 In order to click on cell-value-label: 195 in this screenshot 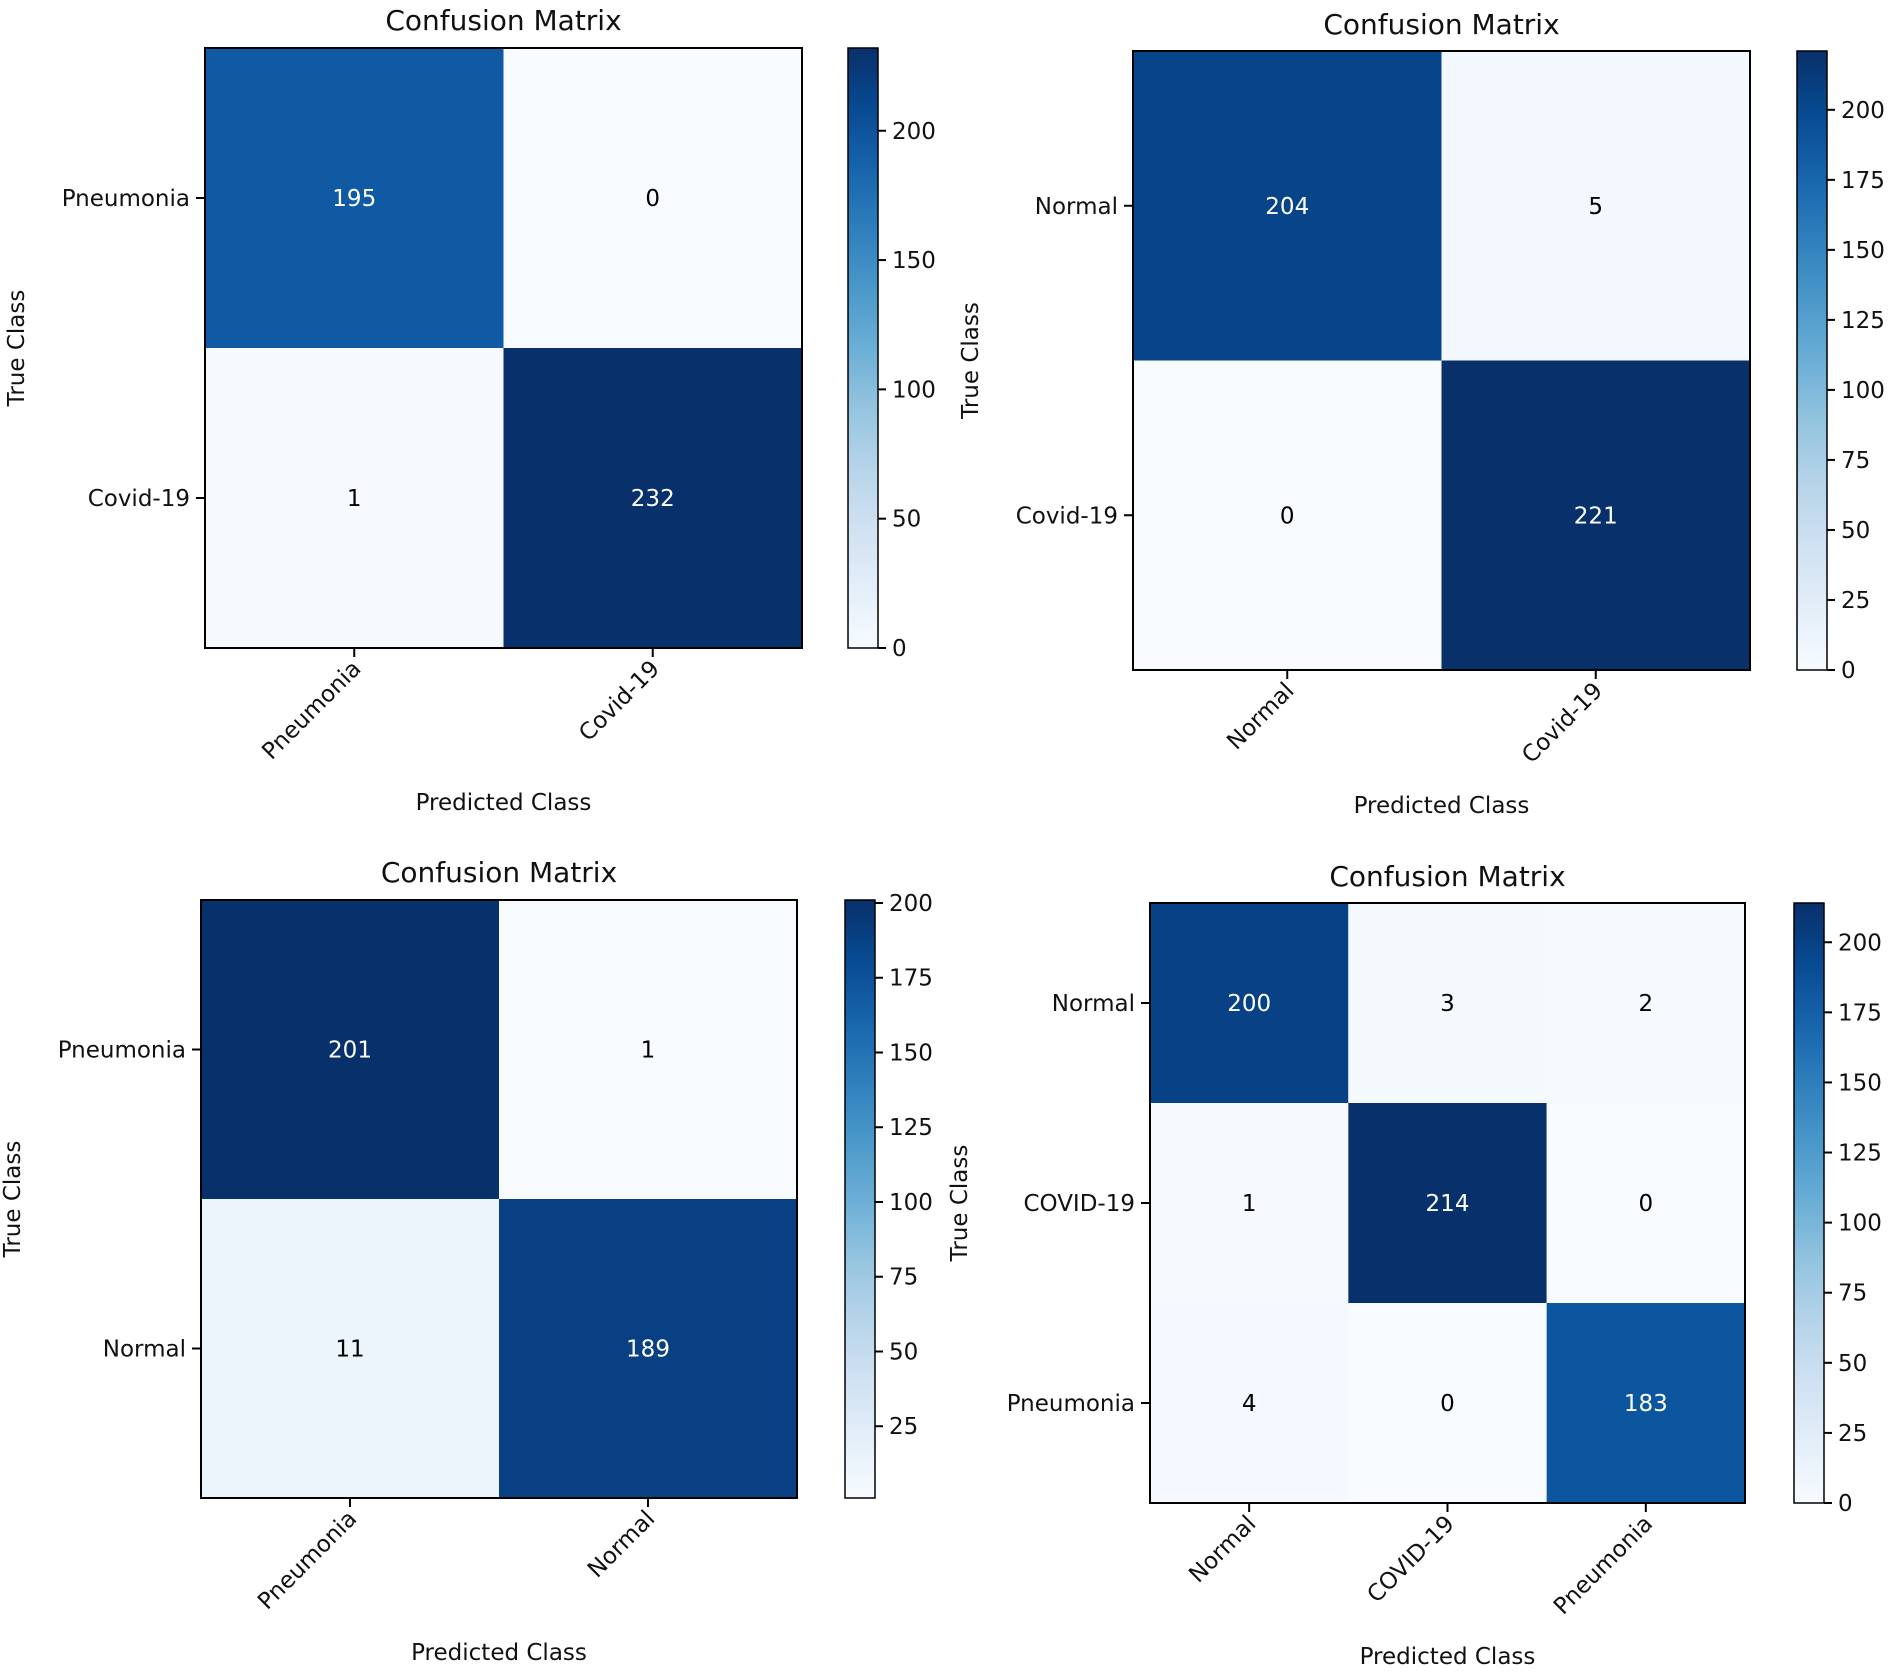, I will do `click(354, 199)`.